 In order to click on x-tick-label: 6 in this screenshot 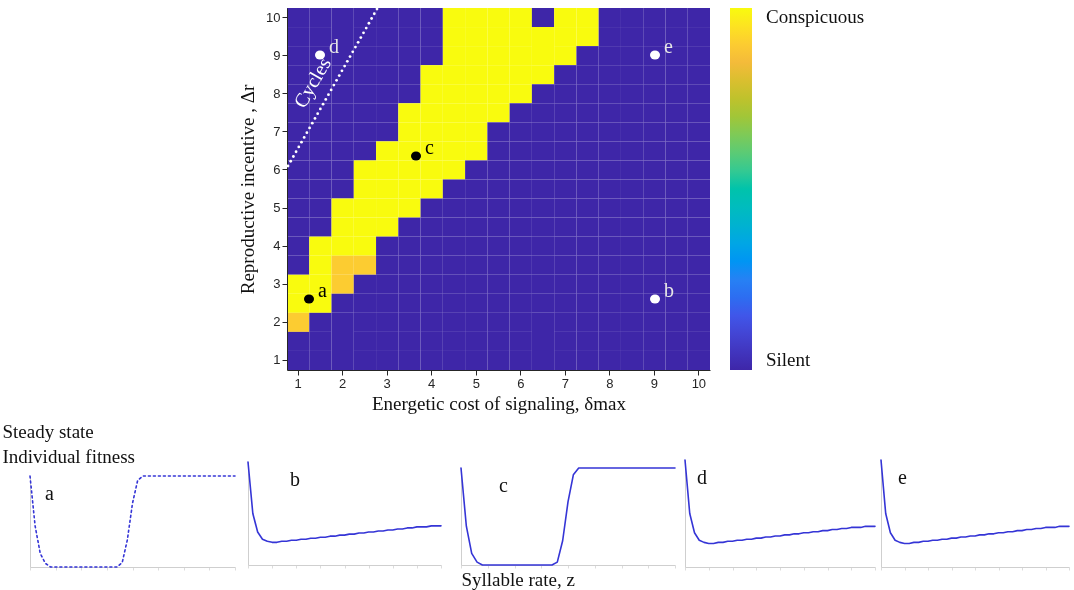, I will do `click(521, 383)`.